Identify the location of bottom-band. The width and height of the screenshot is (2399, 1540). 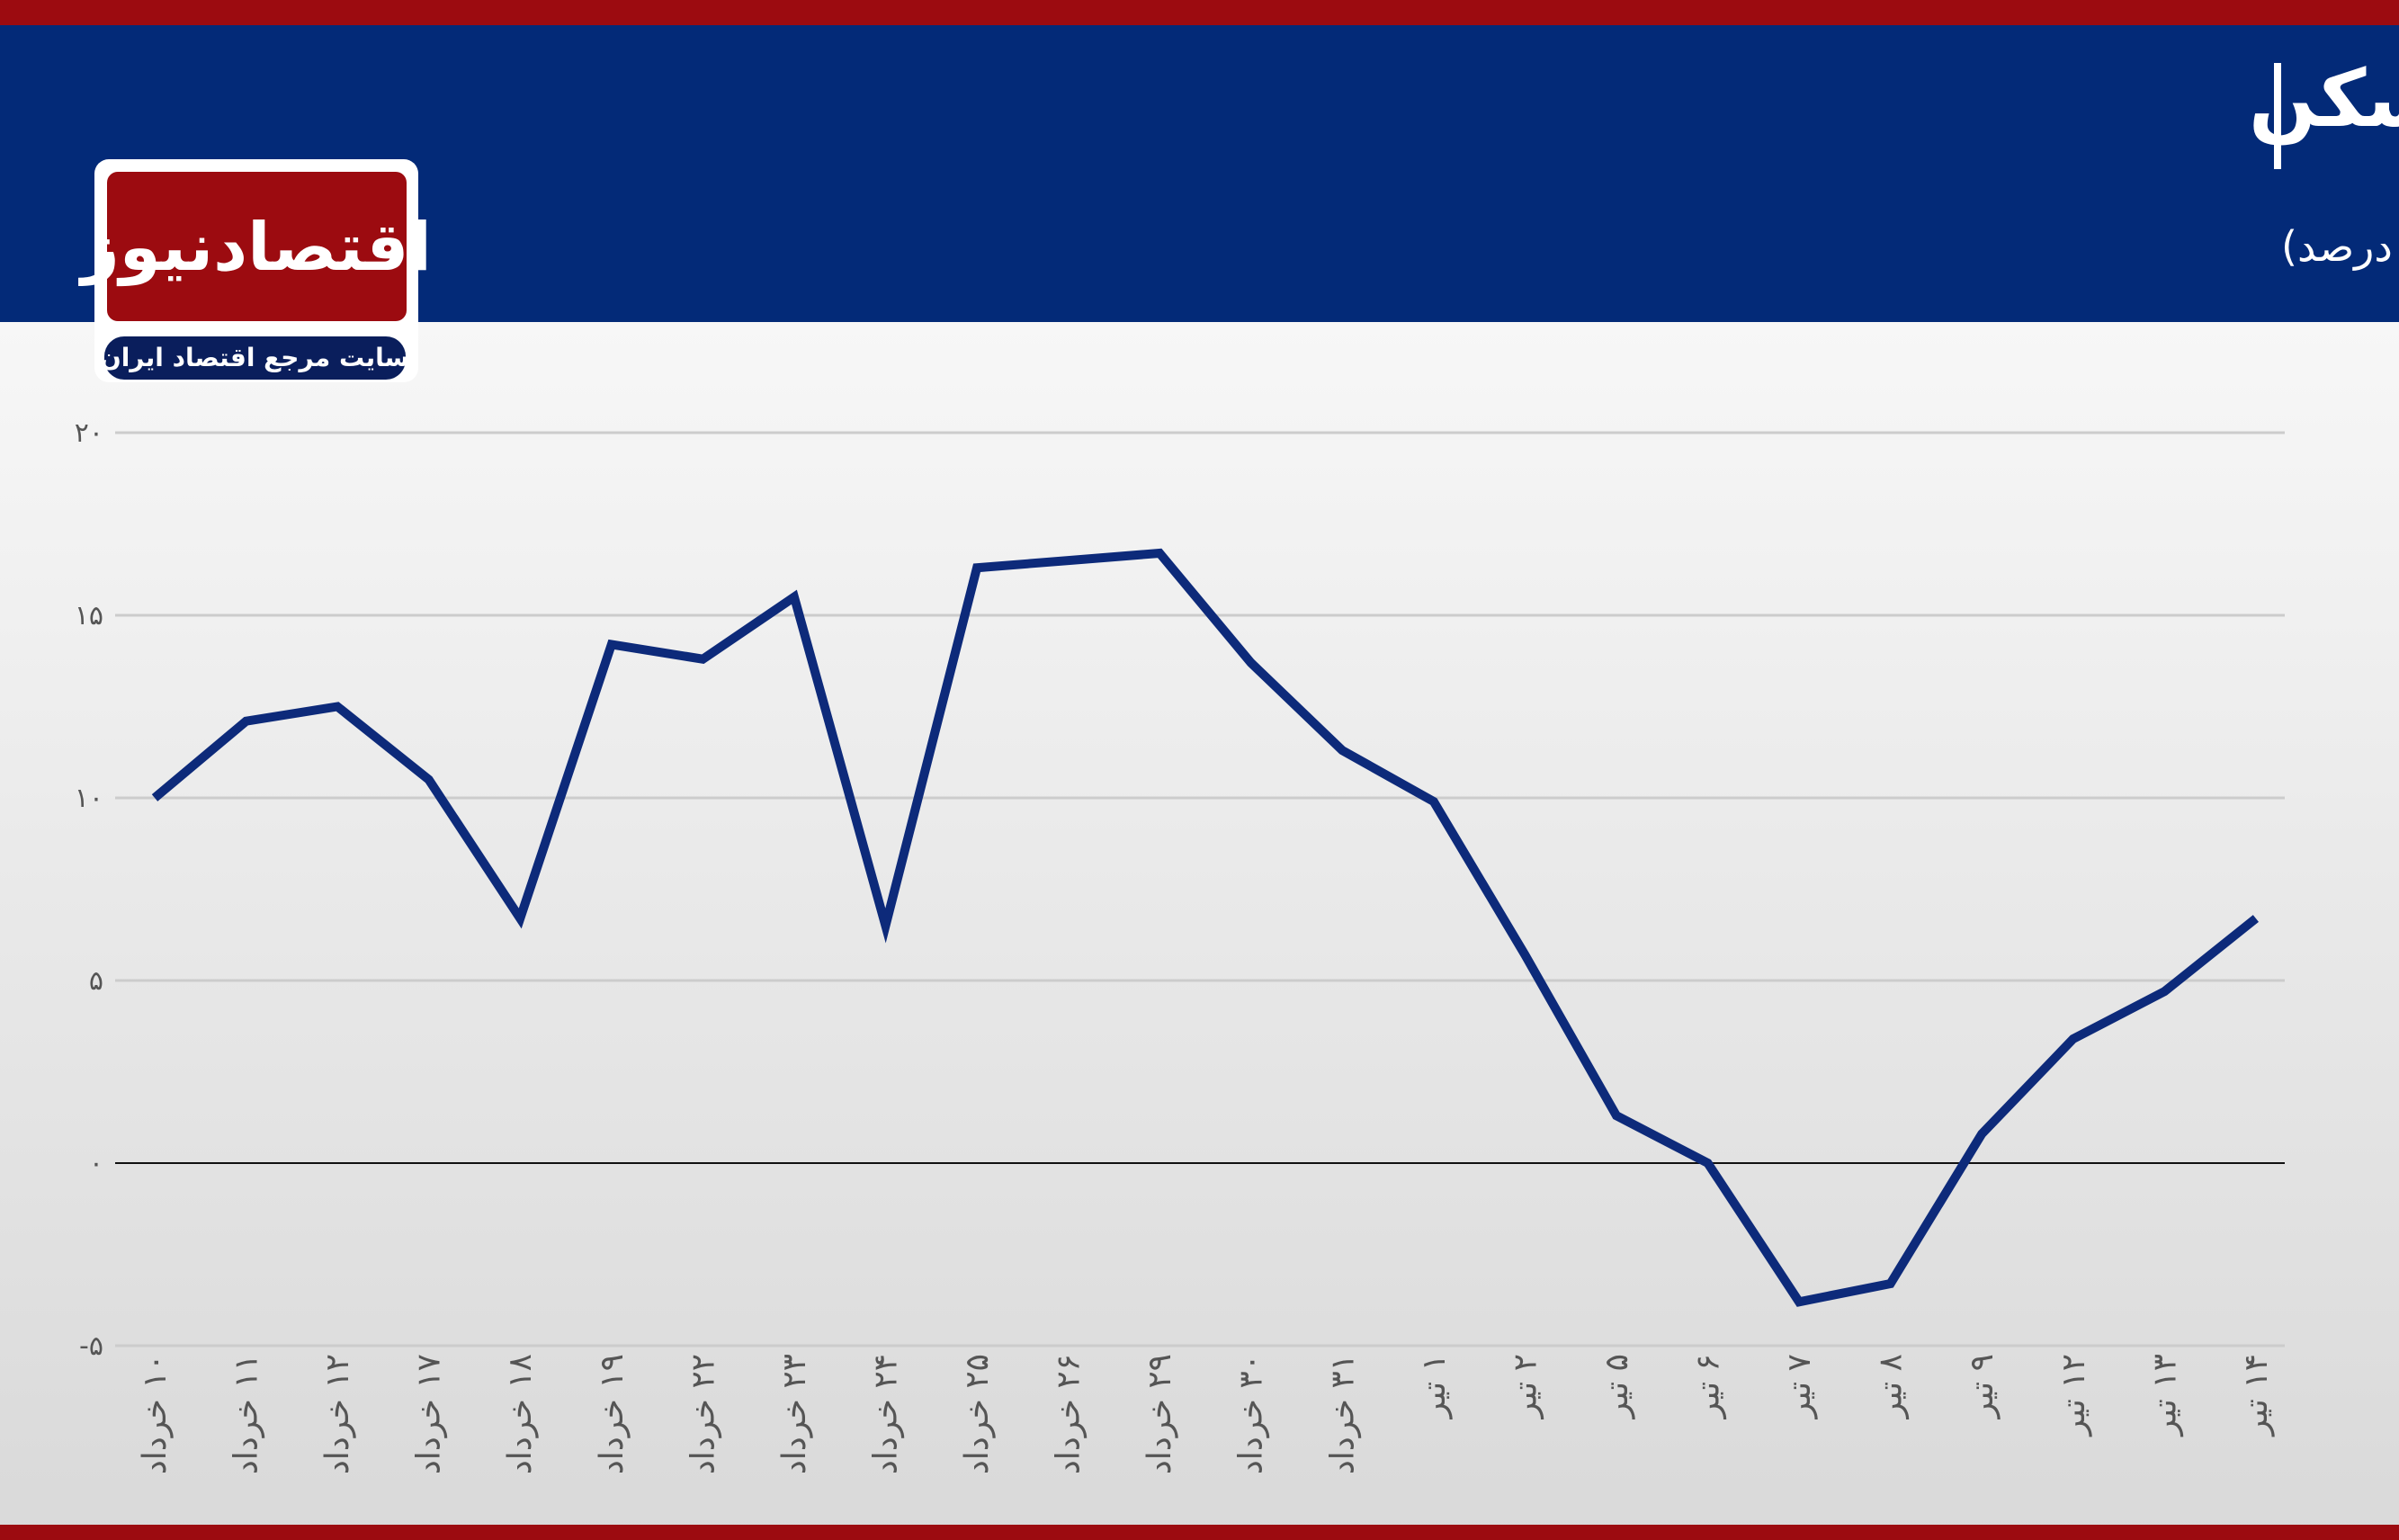
(1199, 1532).